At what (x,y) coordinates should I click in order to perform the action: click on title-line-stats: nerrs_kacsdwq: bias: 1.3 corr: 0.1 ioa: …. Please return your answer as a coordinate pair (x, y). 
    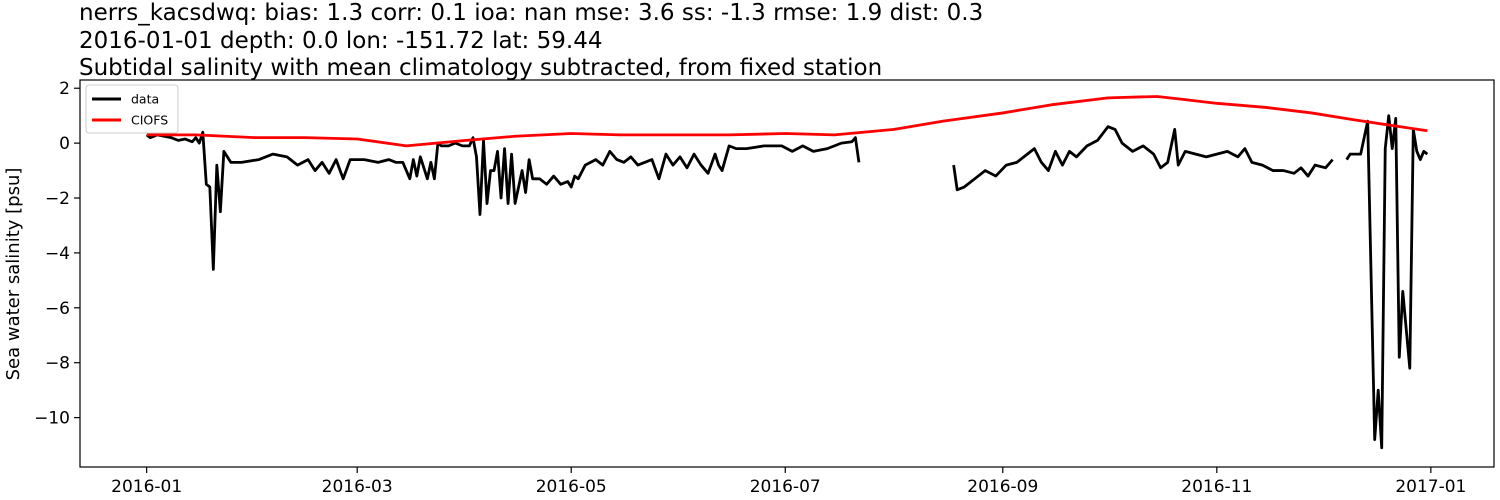
    Looking at the image, I should click on (531, 13).